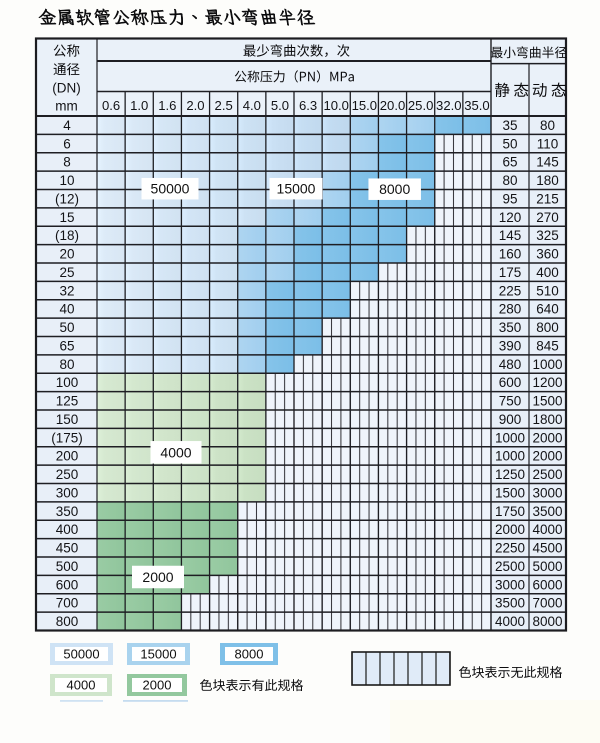 Image resolution: width=600 pixels, height=743 pixels. I want to click on svg-text: 325, so click(547, 235).